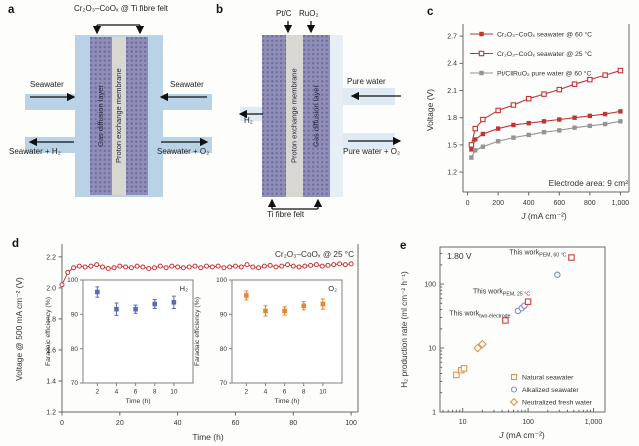 The width and height of the screenshot is (639, 446). Describe the element at coordinates (286, 214) in the screenshot. I see `substrate-label-ti-fibre-felt: Ti fibre felt` at that location.